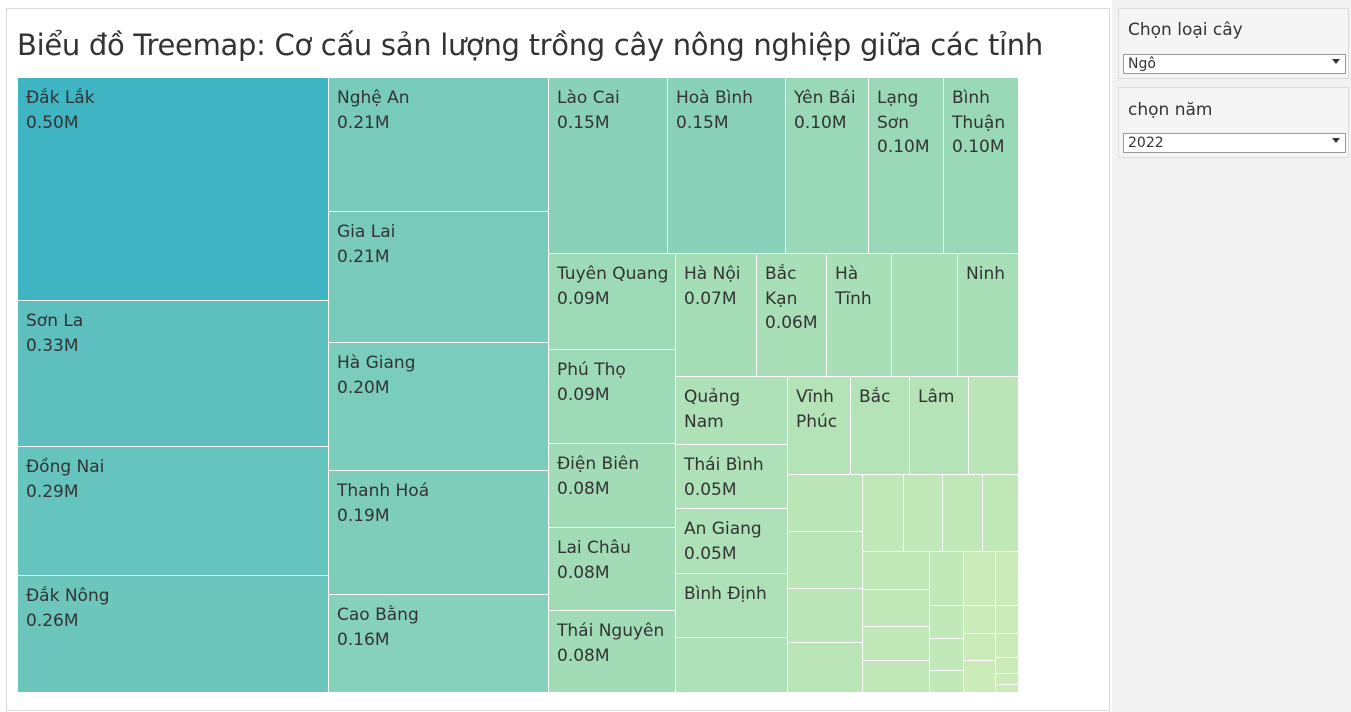  I want to click on treemap-cell-lâm: Lâm, so click(939, 426).